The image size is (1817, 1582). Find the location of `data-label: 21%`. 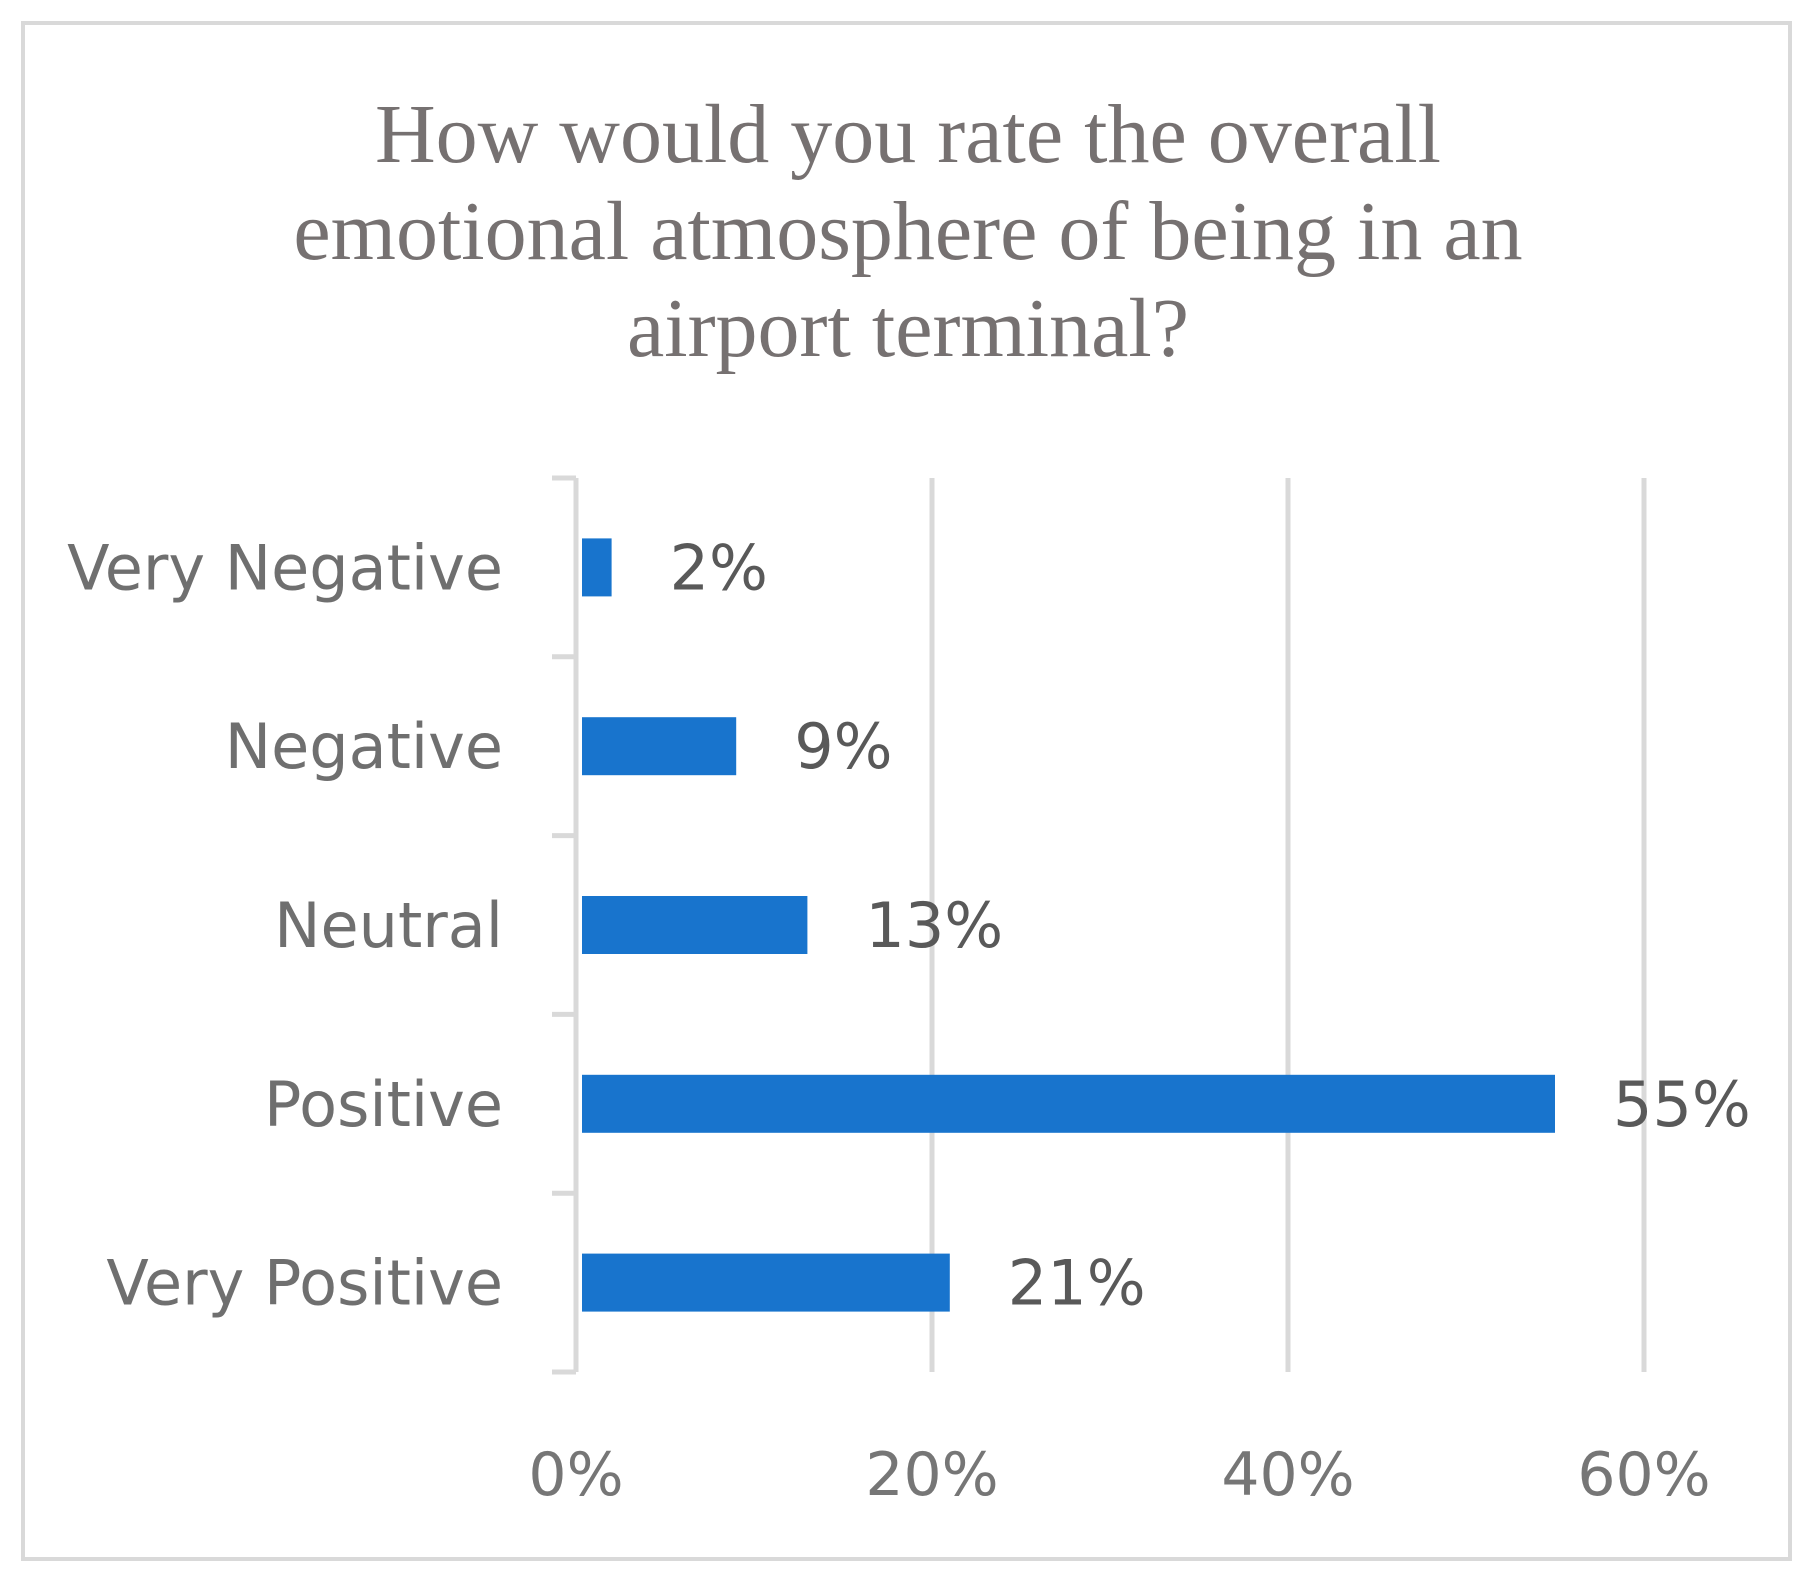

data-label: 21% is located at coordinates (1077, 1283).